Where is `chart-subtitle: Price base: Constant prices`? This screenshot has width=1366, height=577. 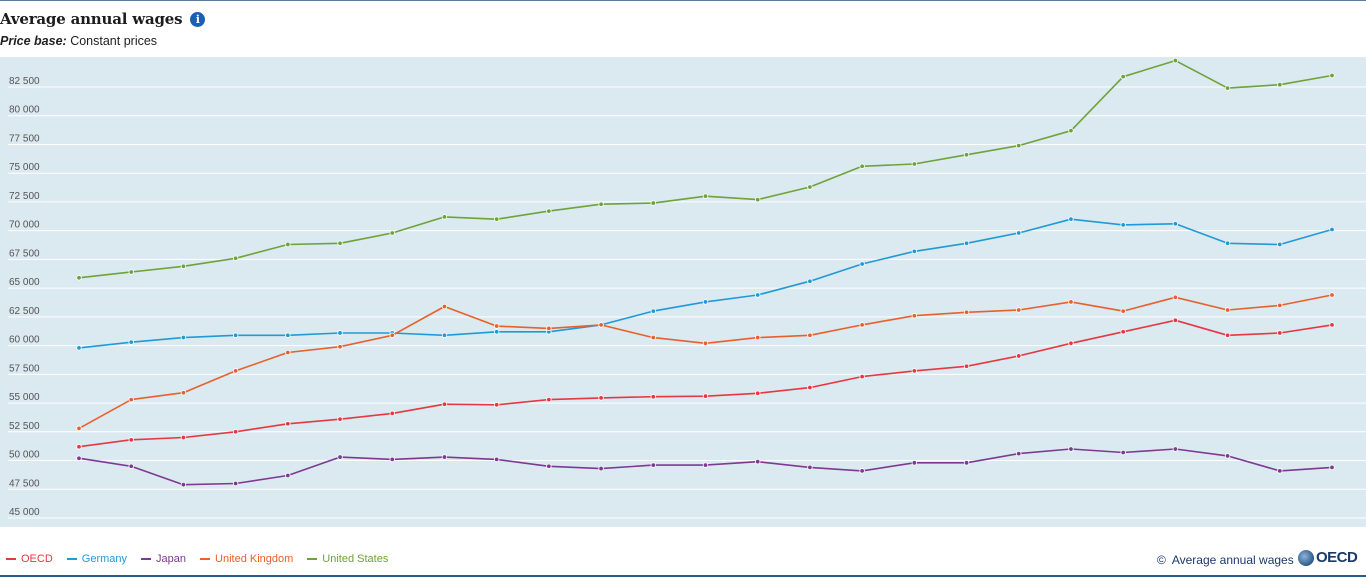
chart-subtitle: Price base: Constant prices is located at coordinates (102, 41).